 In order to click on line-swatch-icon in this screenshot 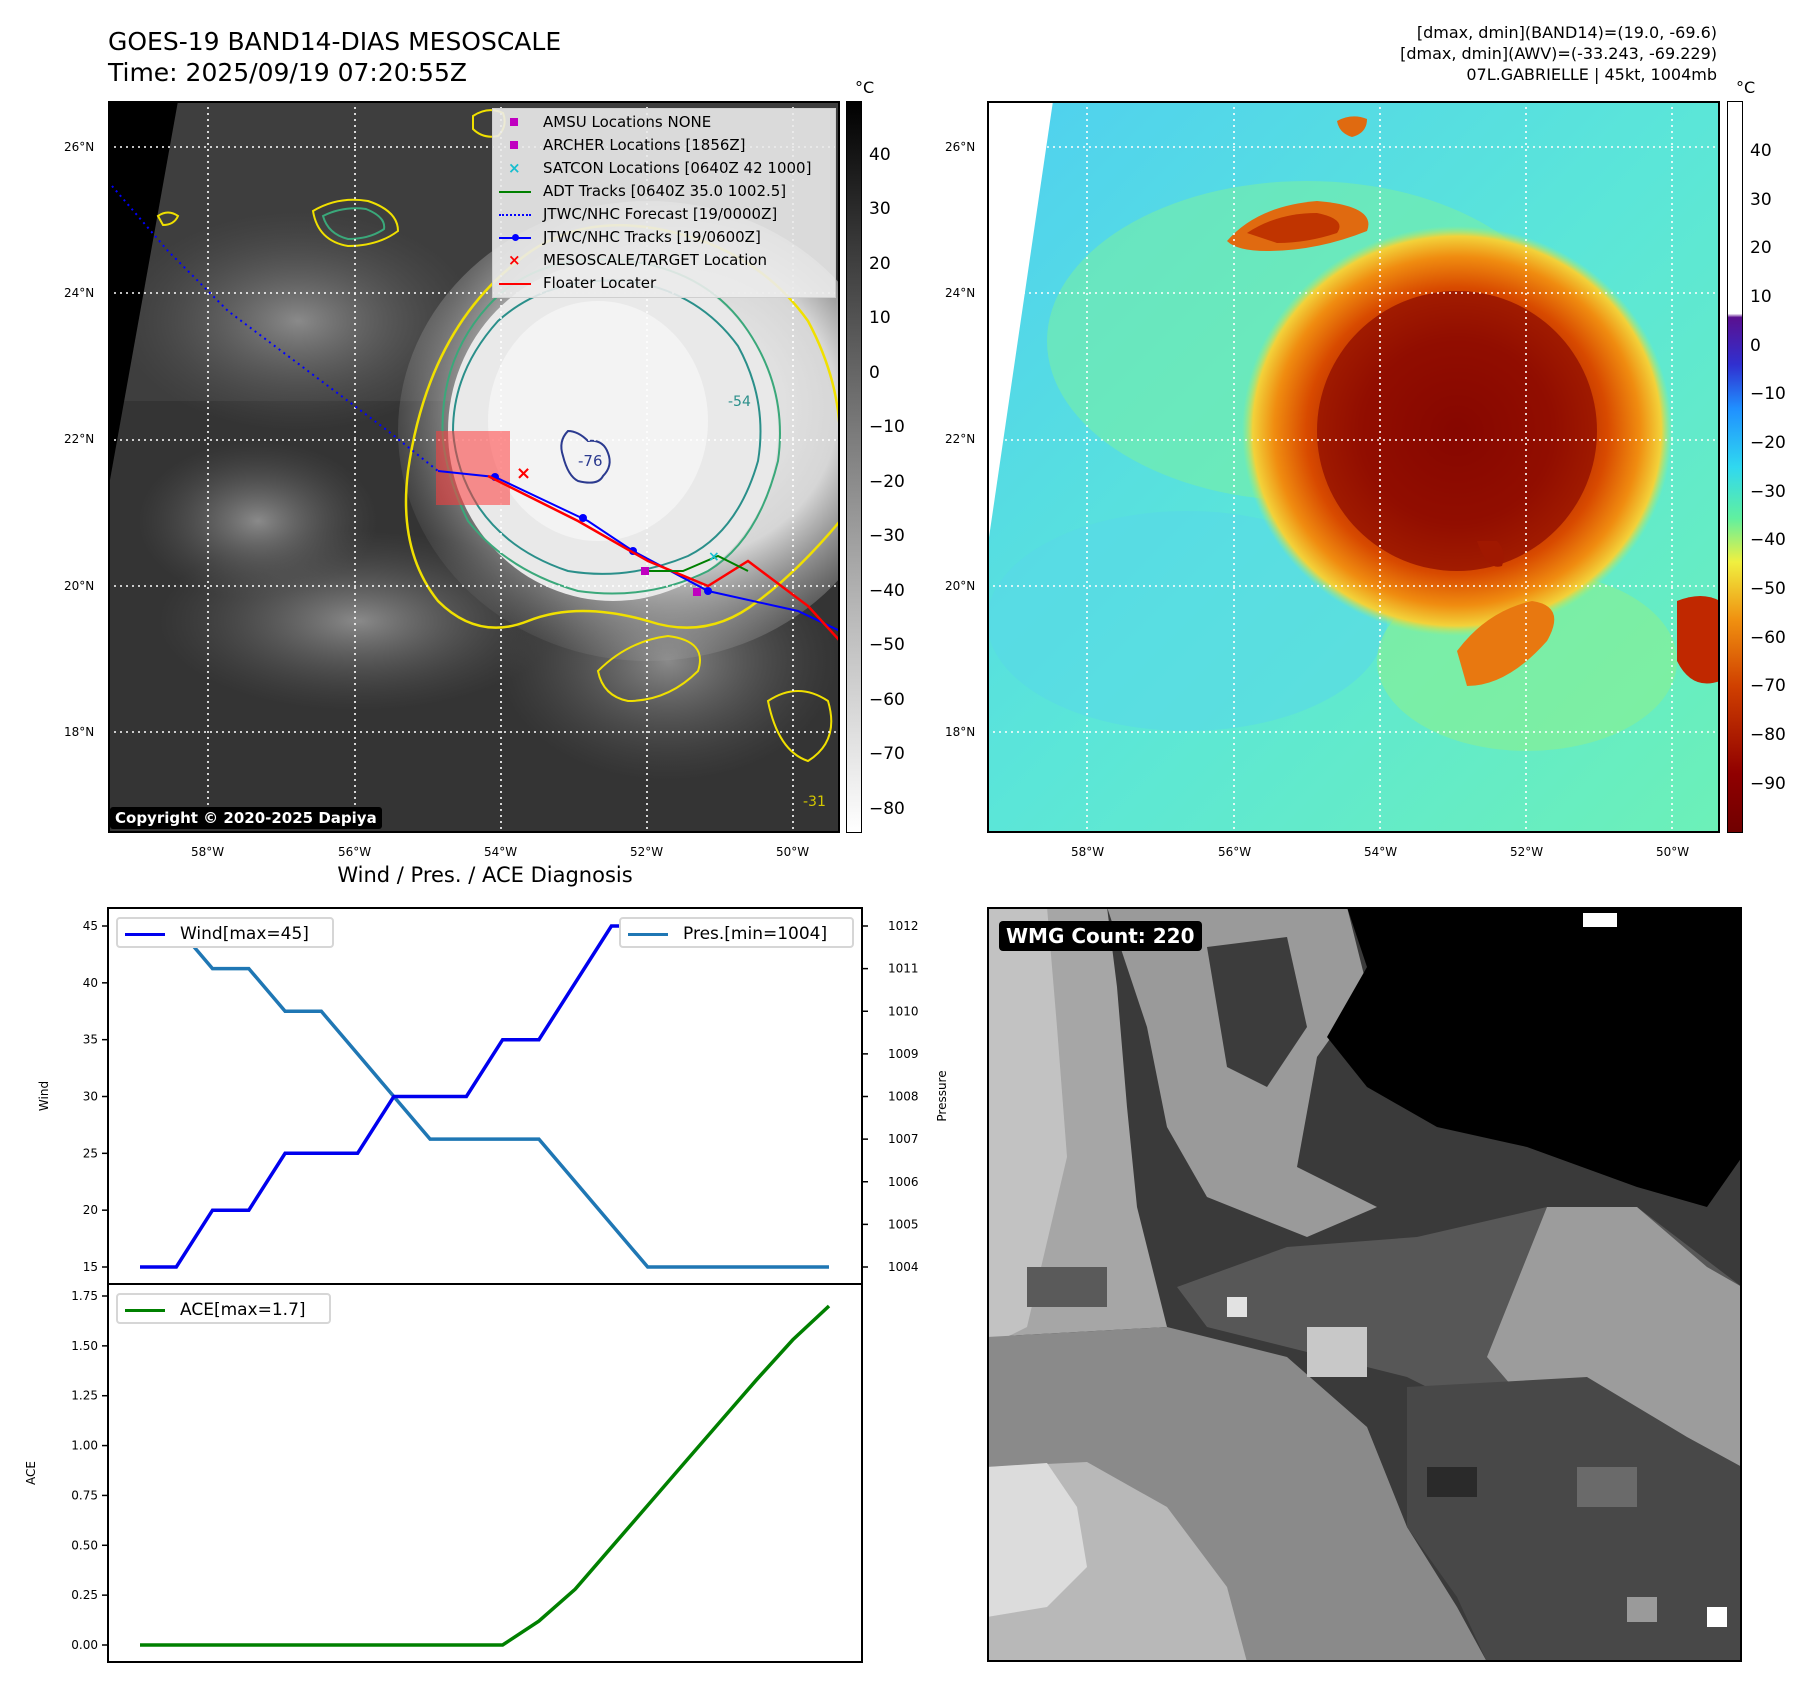, I will do `click(145, 1310)`.